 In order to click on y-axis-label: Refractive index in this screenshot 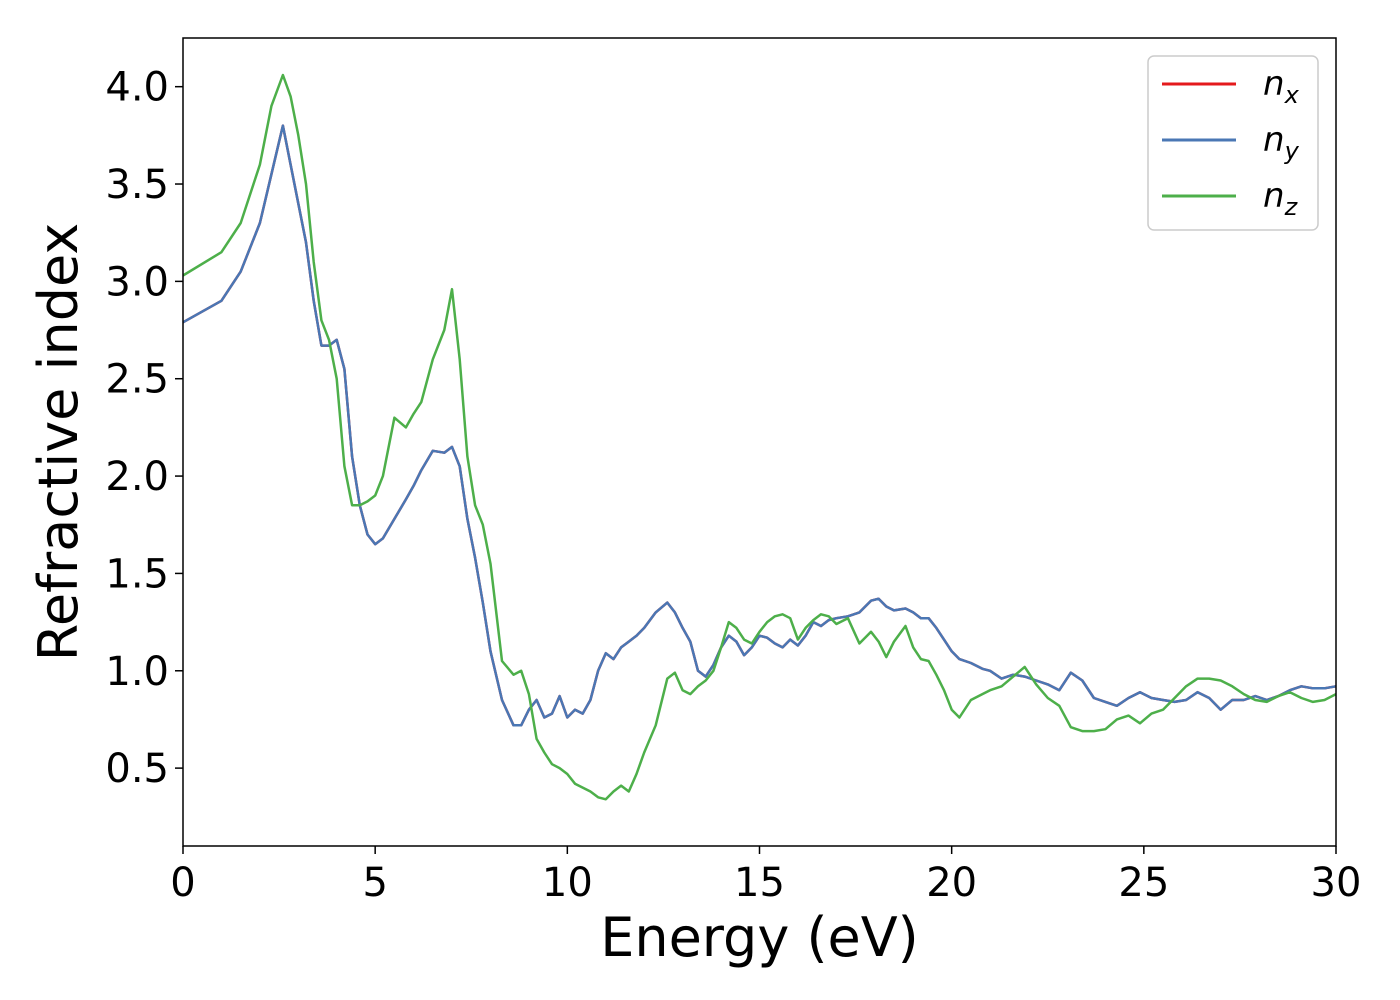, I will do `click(58, 442)`.